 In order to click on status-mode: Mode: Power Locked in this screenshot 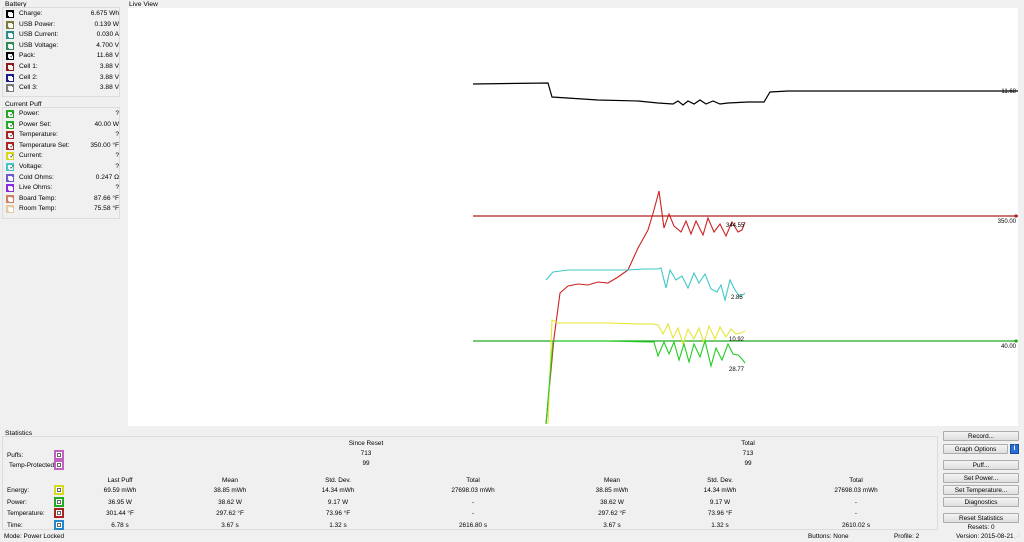, I will do `click(34, 536)`.